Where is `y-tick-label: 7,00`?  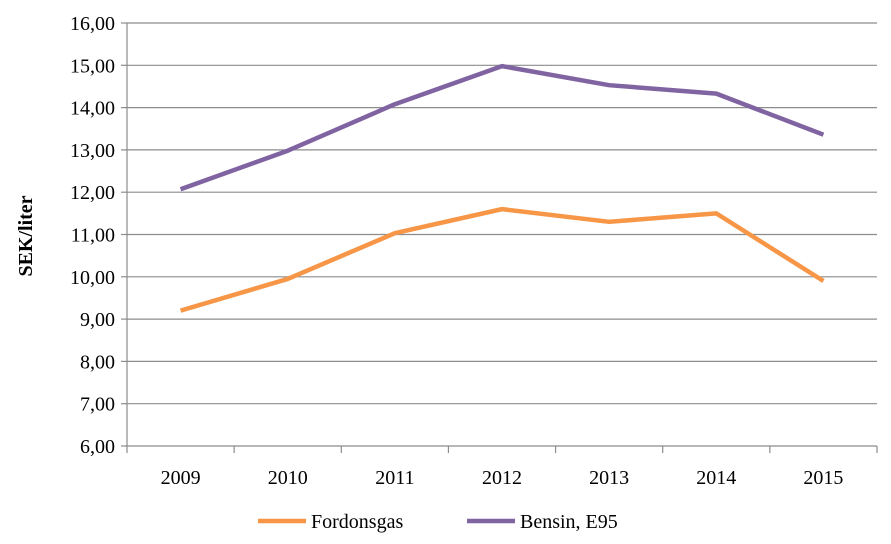 y-tick-label: 7,00 is located at coordinates (97, 405).